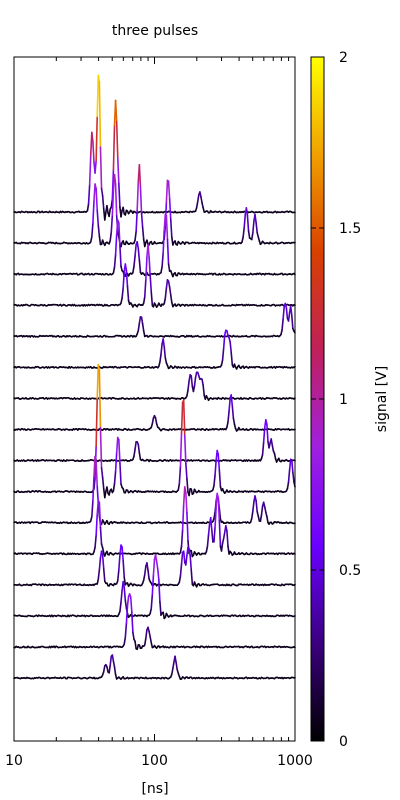 This screenshot has width=400, height=800. What do you see at coordinates (154, 761) in the screenshot?
I see `x-tick-label: 100` at bounding box center [154, 761].